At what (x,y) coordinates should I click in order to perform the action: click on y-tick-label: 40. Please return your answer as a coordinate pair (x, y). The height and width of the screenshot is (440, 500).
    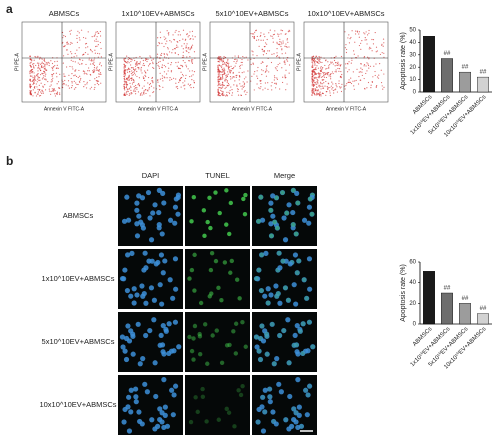
    Looking at the image, I should click on (412, 283).